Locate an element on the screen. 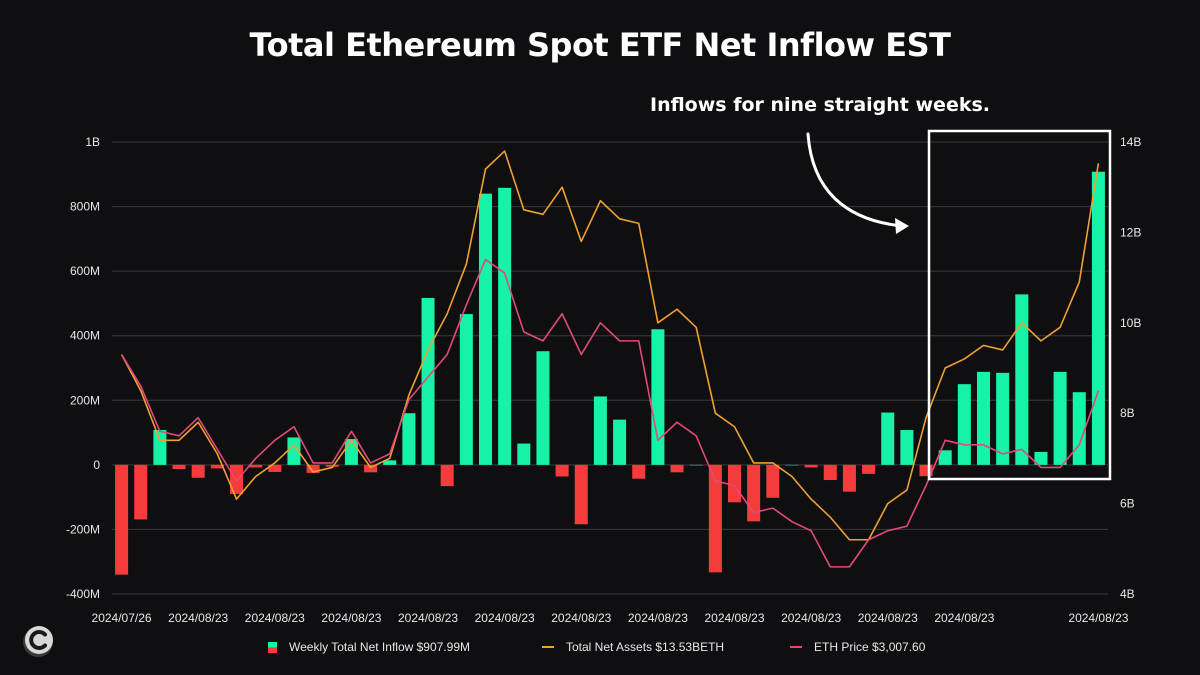  y-right-tick-label: 6B is located at coordinates (1127, 504).